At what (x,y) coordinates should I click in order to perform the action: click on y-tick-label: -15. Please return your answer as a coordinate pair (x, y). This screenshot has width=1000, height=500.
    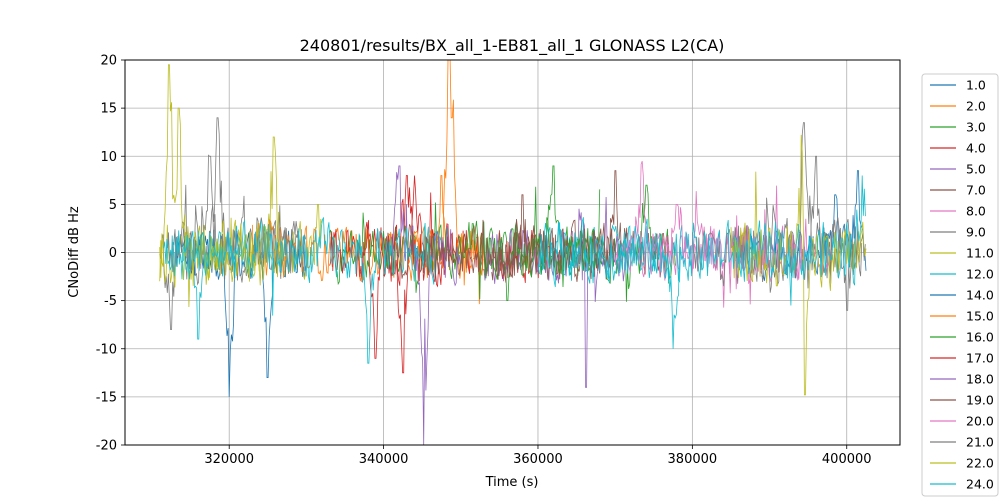
    Looking at the image, I should click on (106, 397).